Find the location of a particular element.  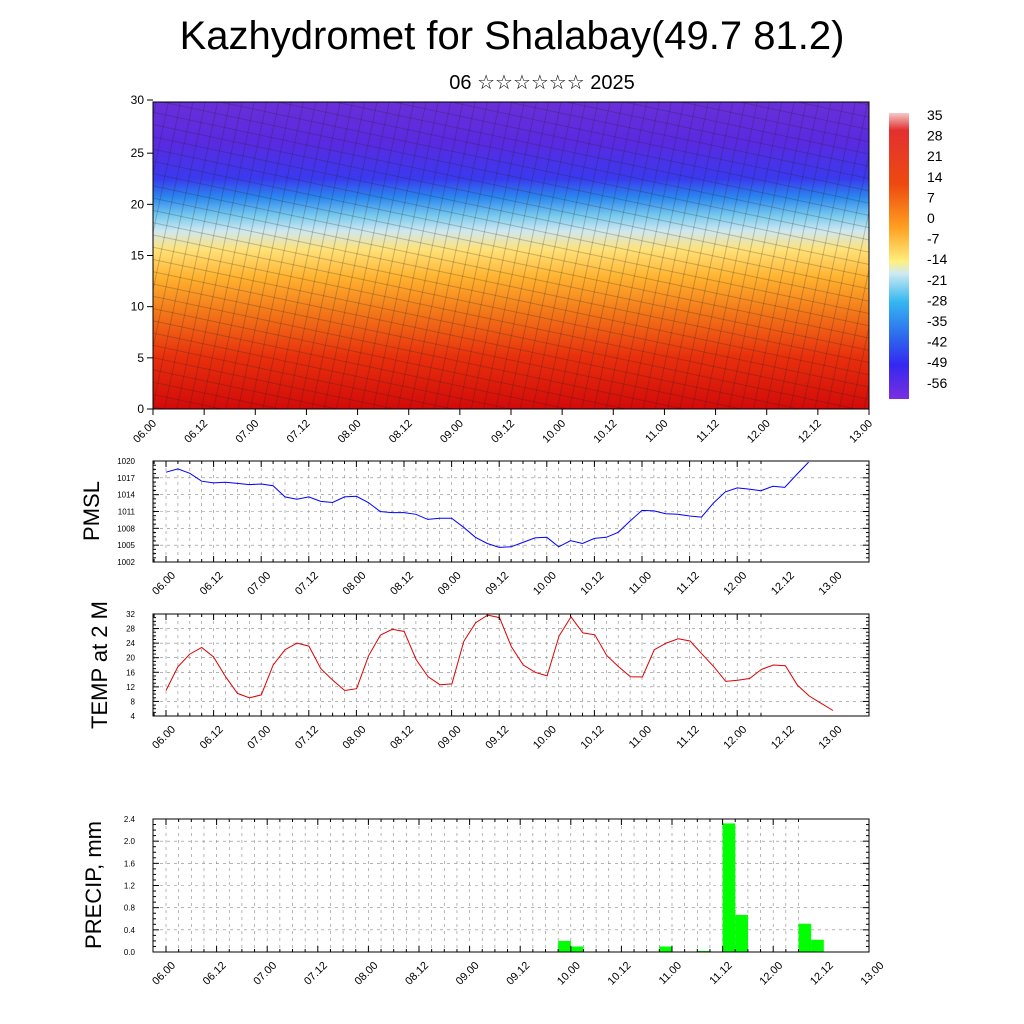

y-tick-label: 1014 is located at coordinates (126, 495).